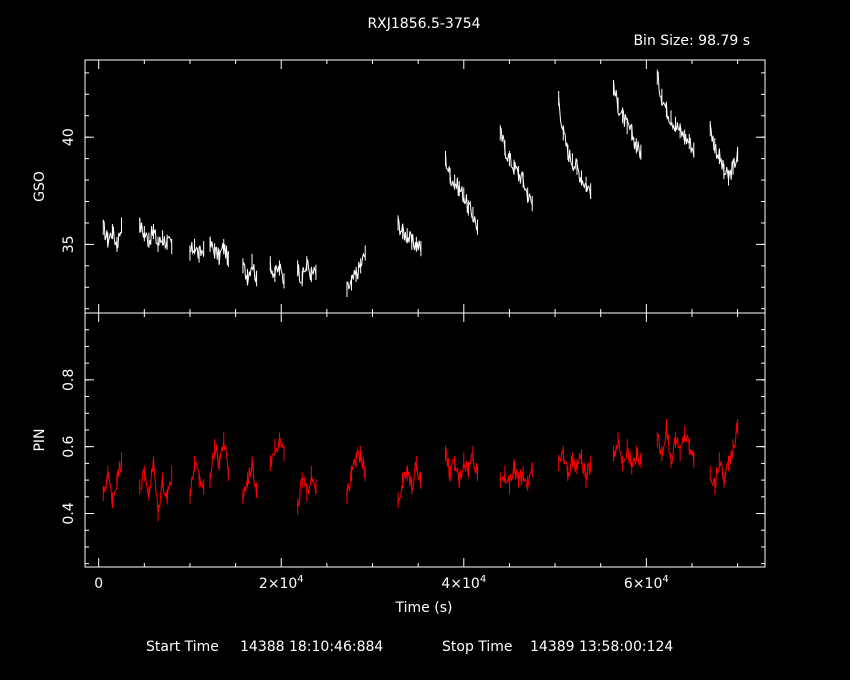 The width and height of the screenshot is (850, 680). What do you see at coordinates (69, 513) in the screenshot?
I see `y-tick-label: 0.4` at bounding box center [69, 513].